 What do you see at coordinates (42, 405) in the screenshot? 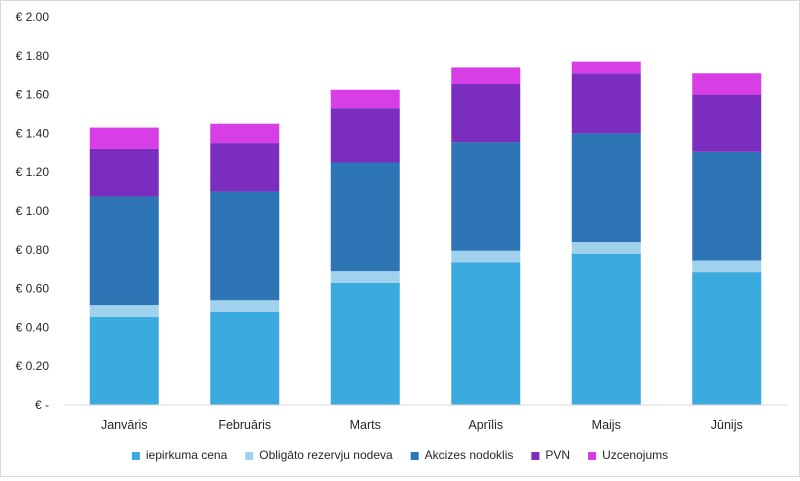
I see `y-tick-label: € -` at bounding box center [42, 405].